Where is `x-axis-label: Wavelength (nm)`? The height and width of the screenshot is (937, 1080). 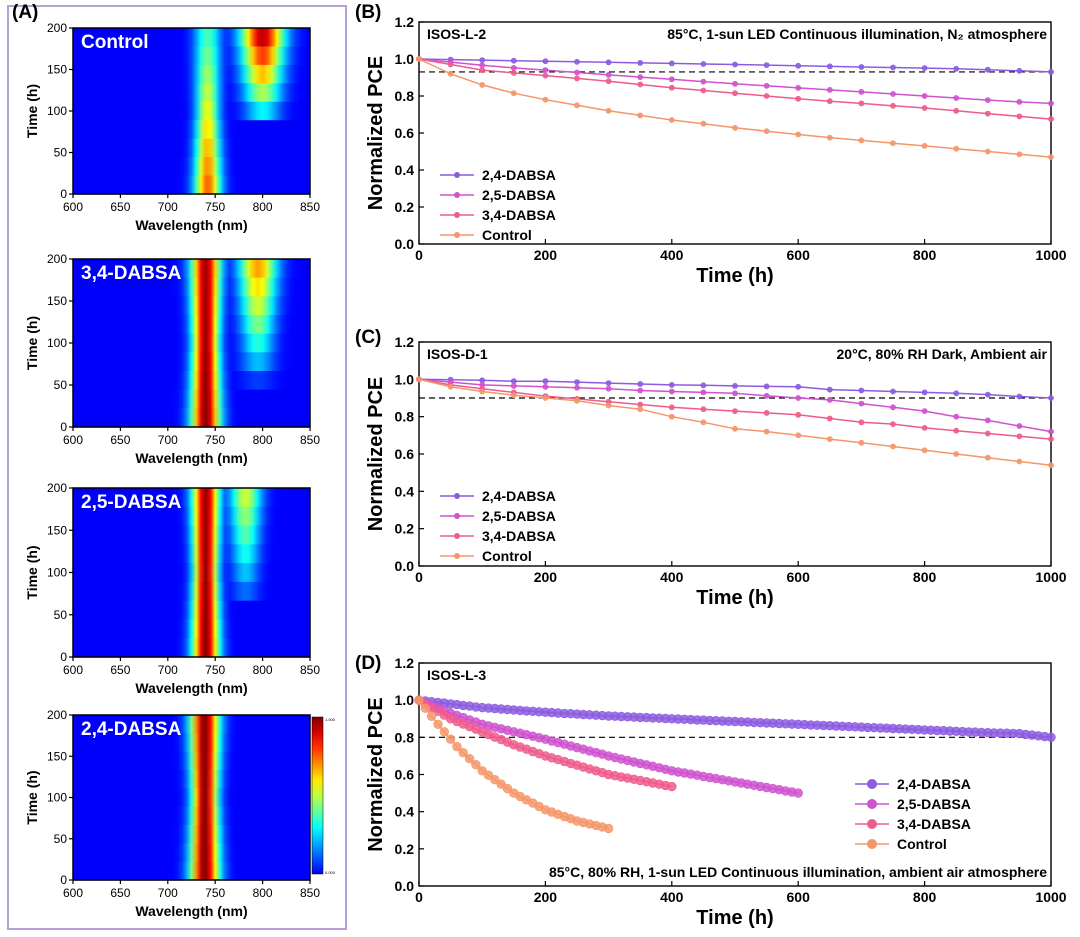 x-axis-label: Wavelength (nm) is located at coordinates (191, 458).